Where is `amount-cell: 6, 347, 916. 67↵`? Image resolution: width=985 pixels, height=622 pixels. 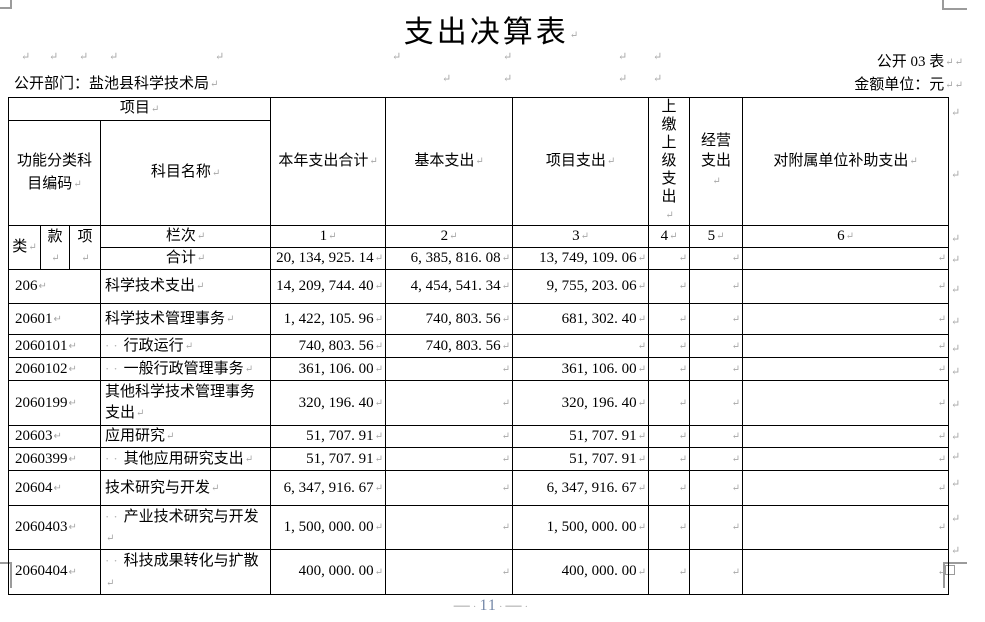 amount-cell: 6, 347, 916. 67↵ is located at coordinates (328, 488).